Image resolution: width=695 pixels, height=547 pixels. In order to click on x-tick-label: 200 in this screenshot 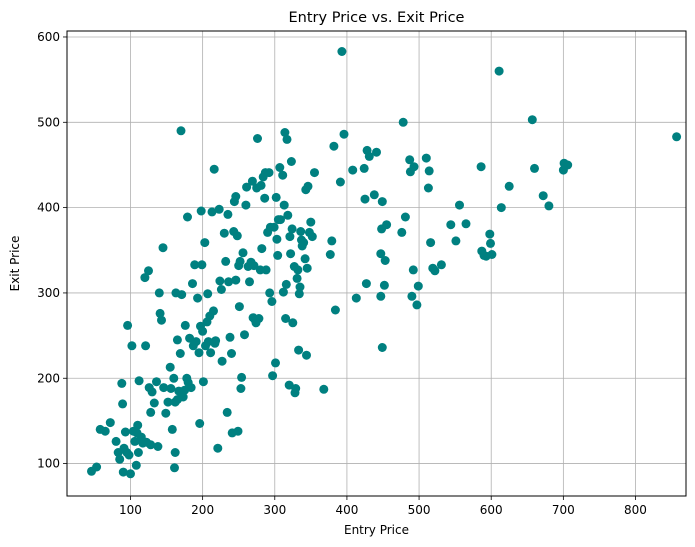, I will do `click(202, 510)`.